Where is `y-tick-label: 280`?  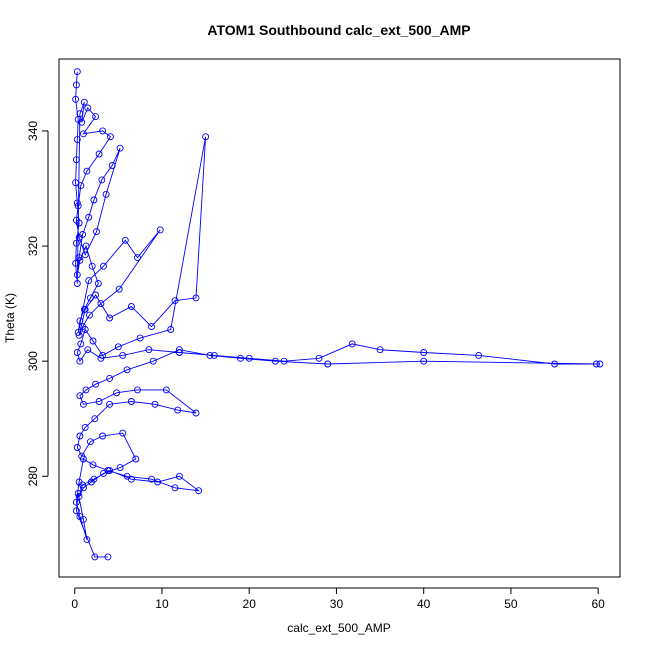 y-tick-label: 280 is located at coordinates (33, 476).